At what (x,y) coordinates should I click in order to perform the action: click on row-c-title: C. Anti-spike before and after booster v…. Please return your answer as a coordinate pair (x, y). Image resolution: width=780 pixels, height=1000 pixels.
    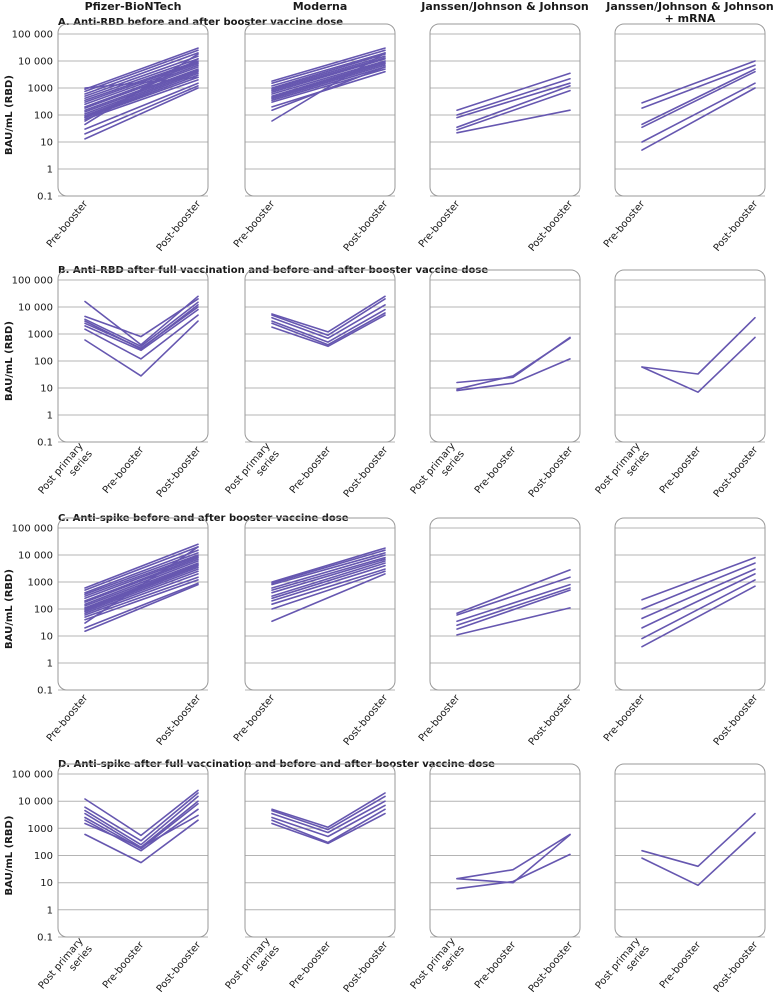
    Looking at the image, I should click on (203, 518).